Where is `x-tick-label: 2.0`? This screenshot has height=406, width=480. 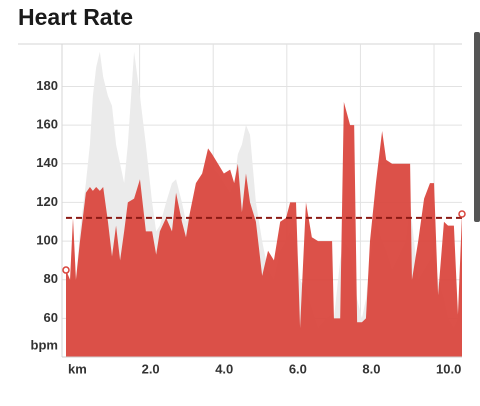
x-tick-label: 2.0 is located at coordinates (151, 368).